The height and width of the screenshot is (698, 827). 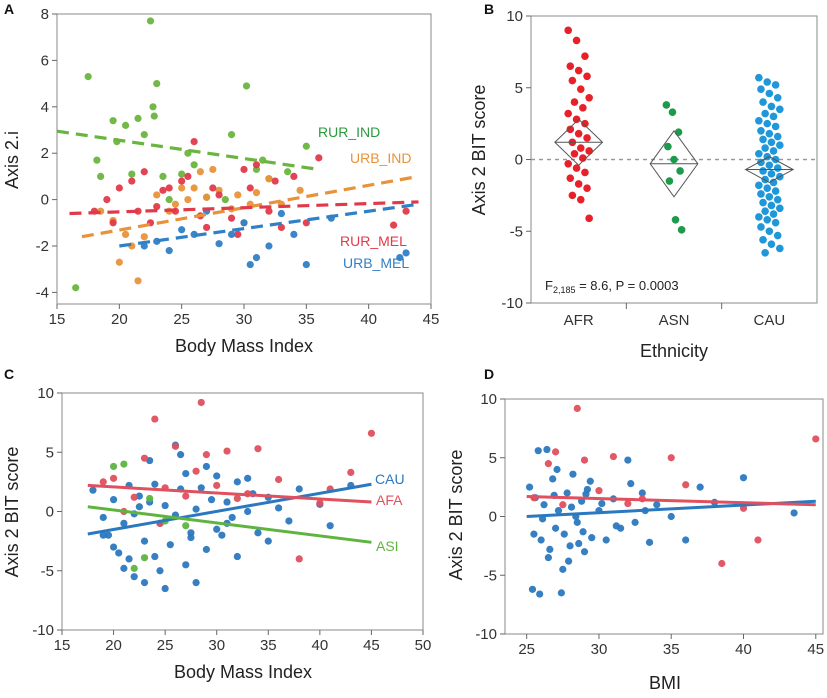 I want to click on panel-d-ylabel: Axis 2 BIT score, so click(x=456, y=515).